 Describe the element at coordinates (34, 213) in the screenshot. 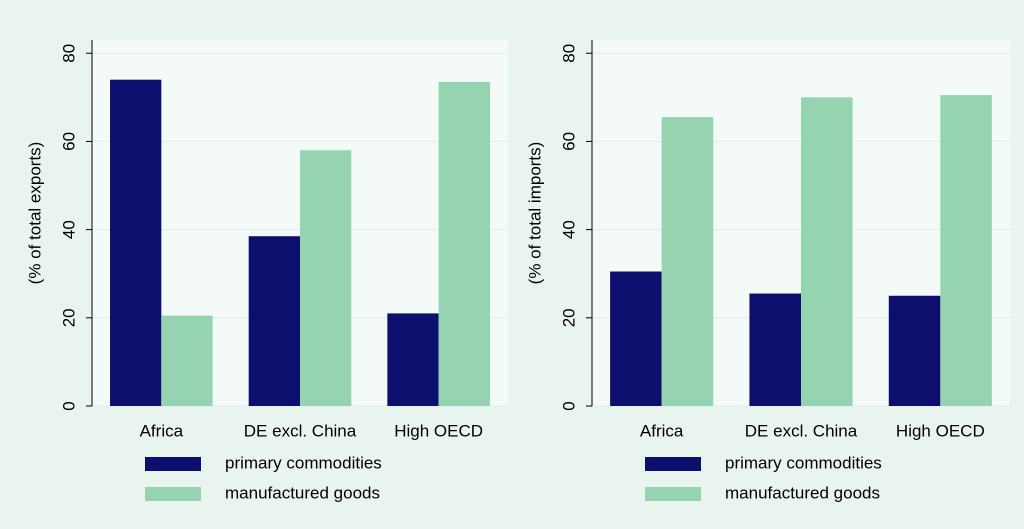

I see `y-axis-label: (% of total exports)` at that location.